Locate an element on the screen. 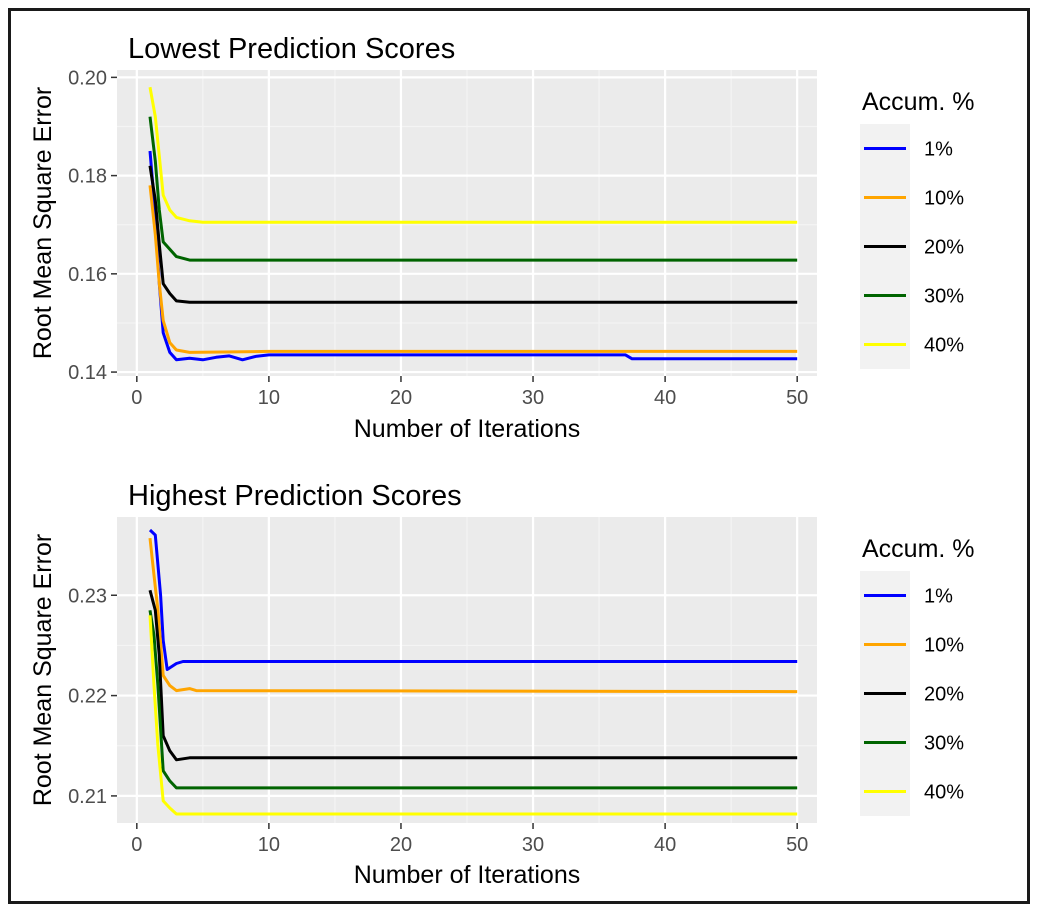  y-tick-label: 0.21 is located at coordinates (87, 797).